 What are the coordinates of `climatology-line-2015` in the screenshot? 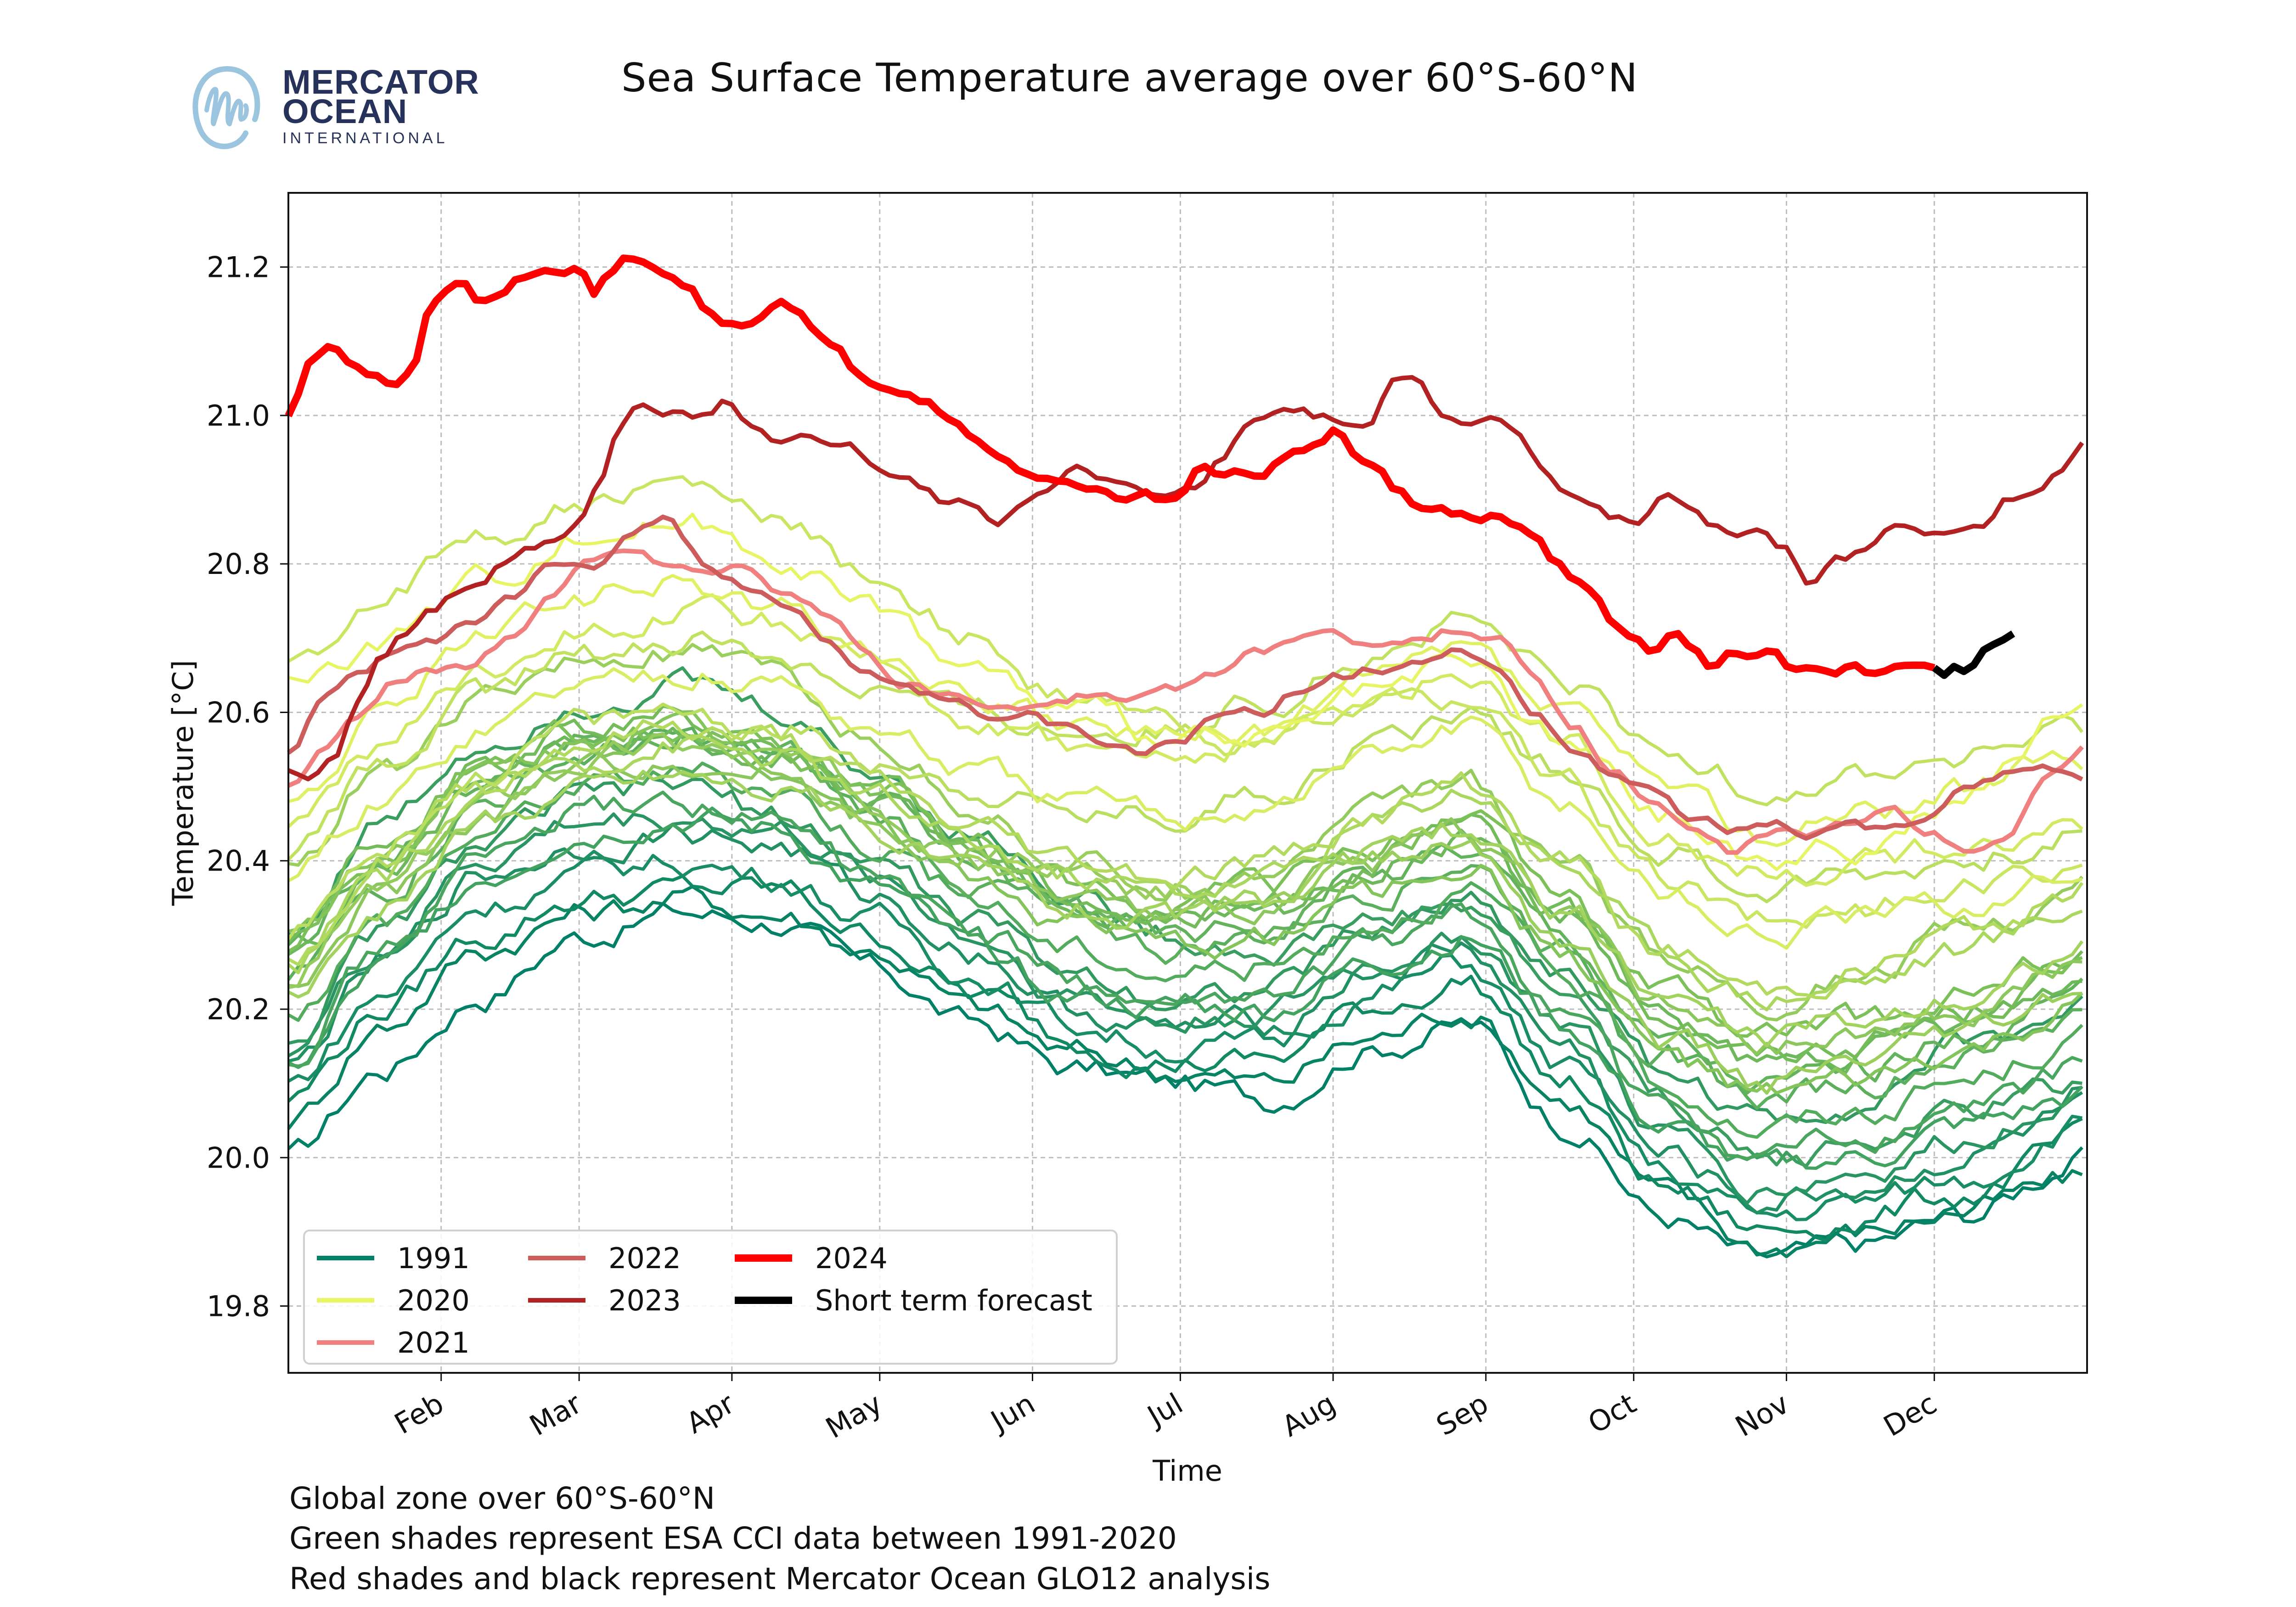 It's located at (1185, 736).